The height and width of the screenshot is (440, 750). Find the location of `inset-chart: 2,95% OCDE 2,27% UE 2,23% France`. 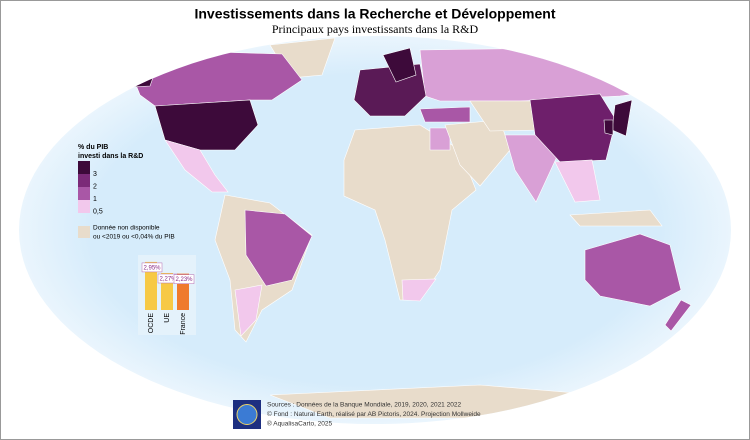

inset-chart: 2,95% OCDE 2,27% UE 2,23% France is located at coordinates (168, 298).